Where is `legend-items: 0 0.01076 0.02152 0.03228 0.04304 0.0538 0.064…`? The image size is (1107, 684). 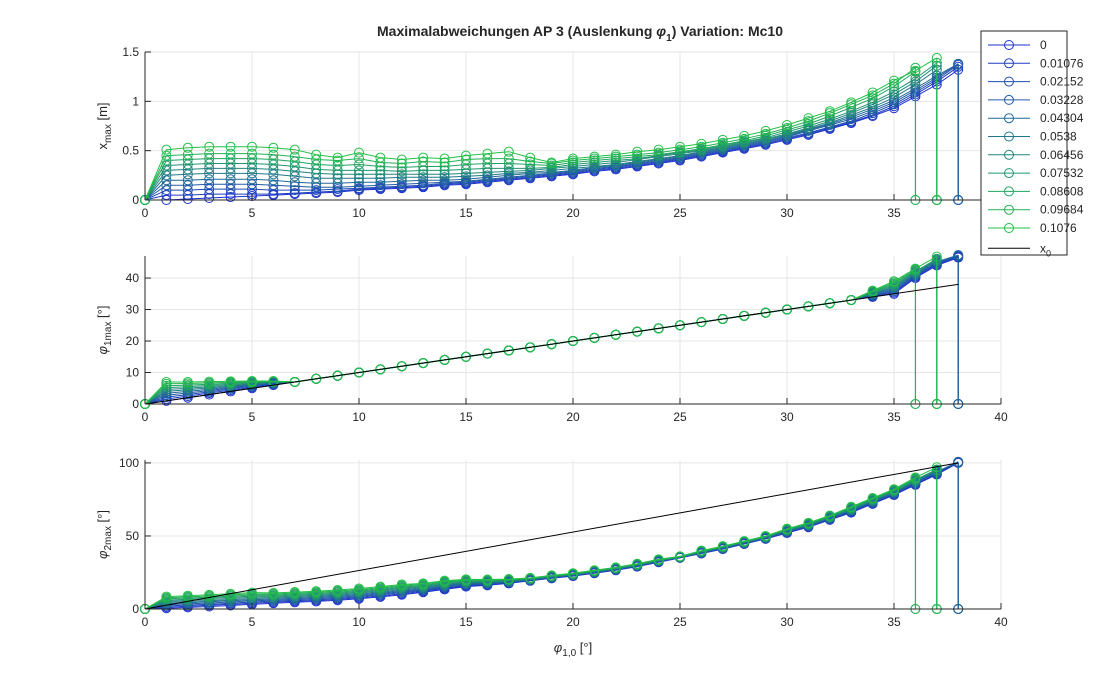
legend-items: 0 0.01076 0.02152 0.03228 0.04304 0.0538 0.064… is located at coordinates (1036, 148).